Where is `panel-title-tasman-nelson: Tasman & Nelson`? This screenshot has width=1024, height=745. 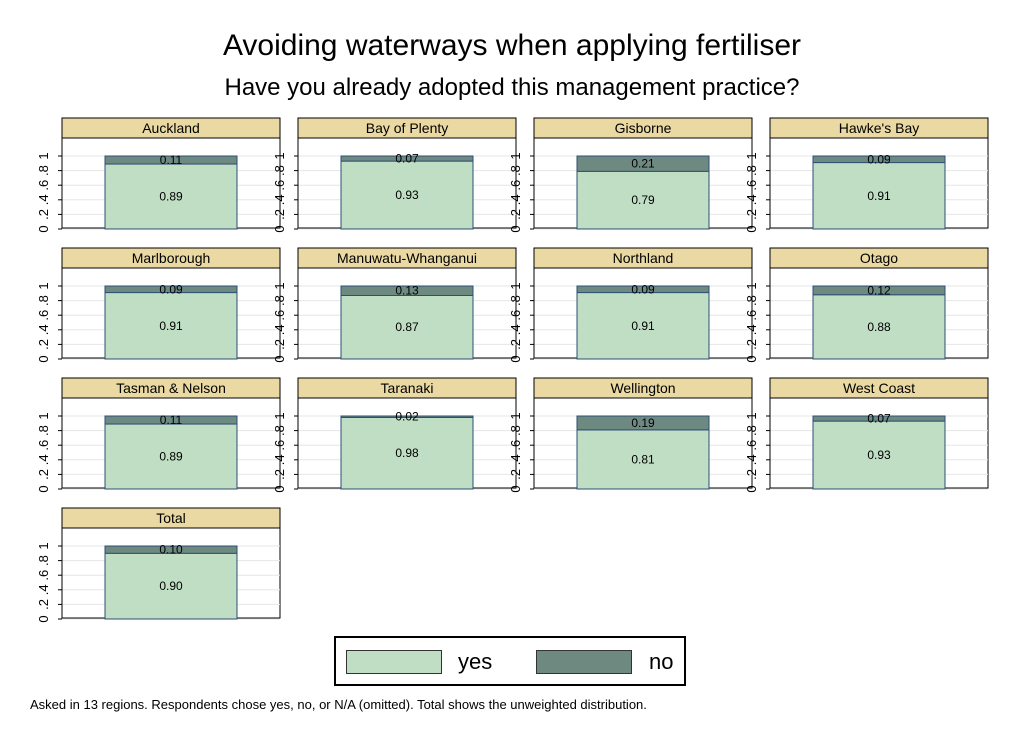 panel-title-tasman-nelson: Tasman & Nelson is located at coordinates (171, 388).